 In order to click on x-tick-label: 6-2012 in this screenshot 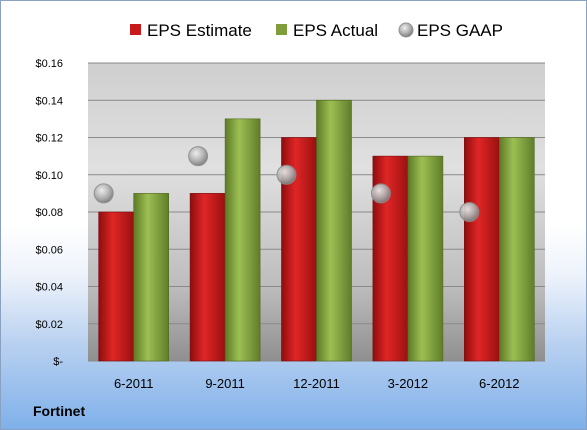, I will do `click(499, 383)`.